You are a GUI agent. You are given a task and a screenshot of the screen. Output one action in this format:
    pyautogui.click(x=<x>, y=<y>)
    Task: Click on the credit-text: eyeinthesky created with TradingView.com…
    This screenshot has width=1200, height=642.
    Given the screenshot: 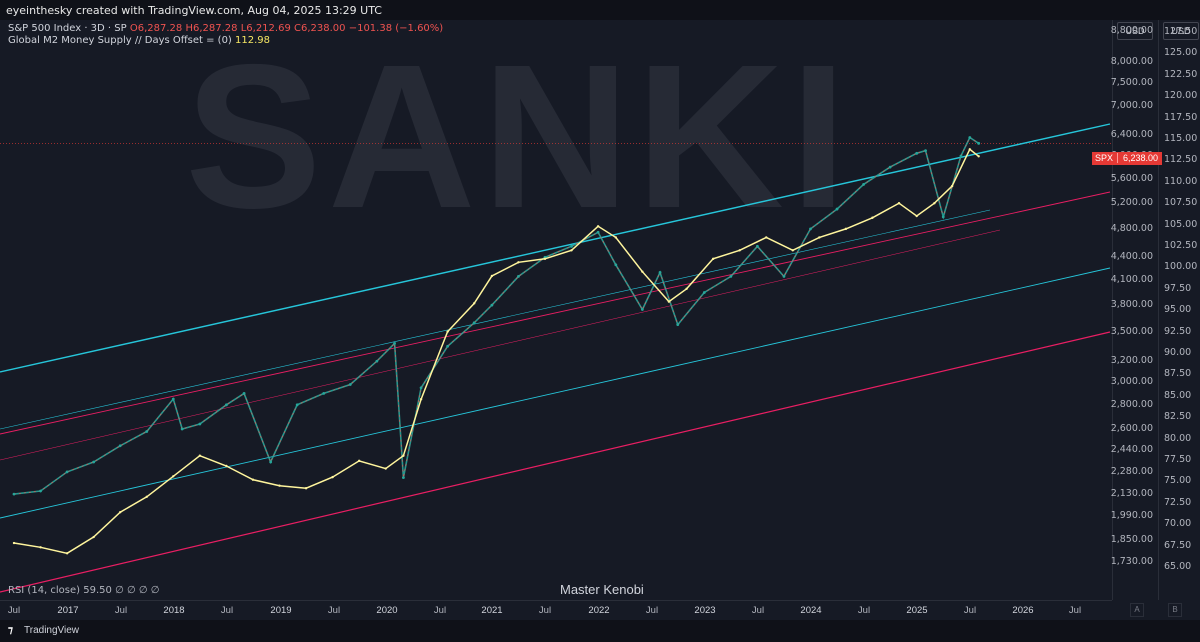 What is the action you would take?
    pyautogui.click(x=194, y=10)
    